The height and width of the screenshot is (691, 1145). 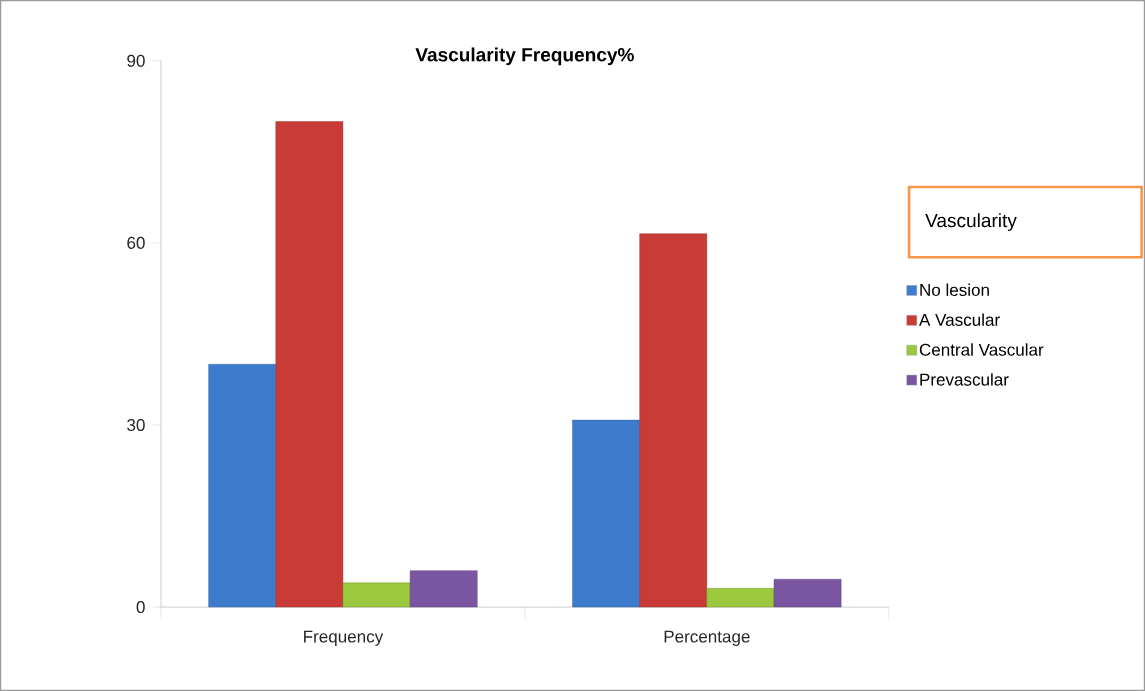 I want to click on legend-title: Vascularity, so click(x=971, y=222).